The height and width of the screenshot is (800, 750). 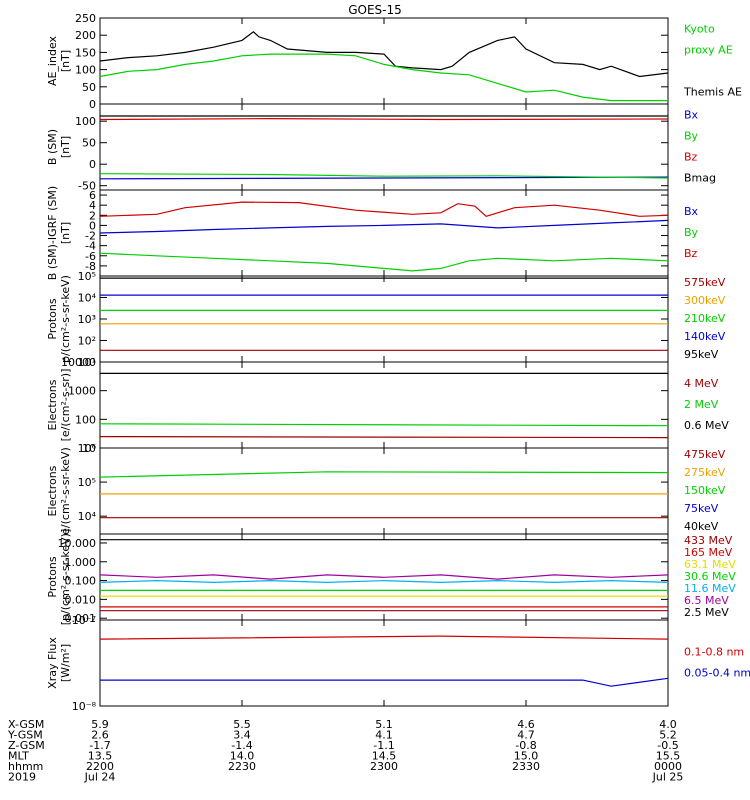 What do you see at coordinates (242, 766) in the screenshot?
I see `x-column-value: 2230` at bounding box center [242, 766].